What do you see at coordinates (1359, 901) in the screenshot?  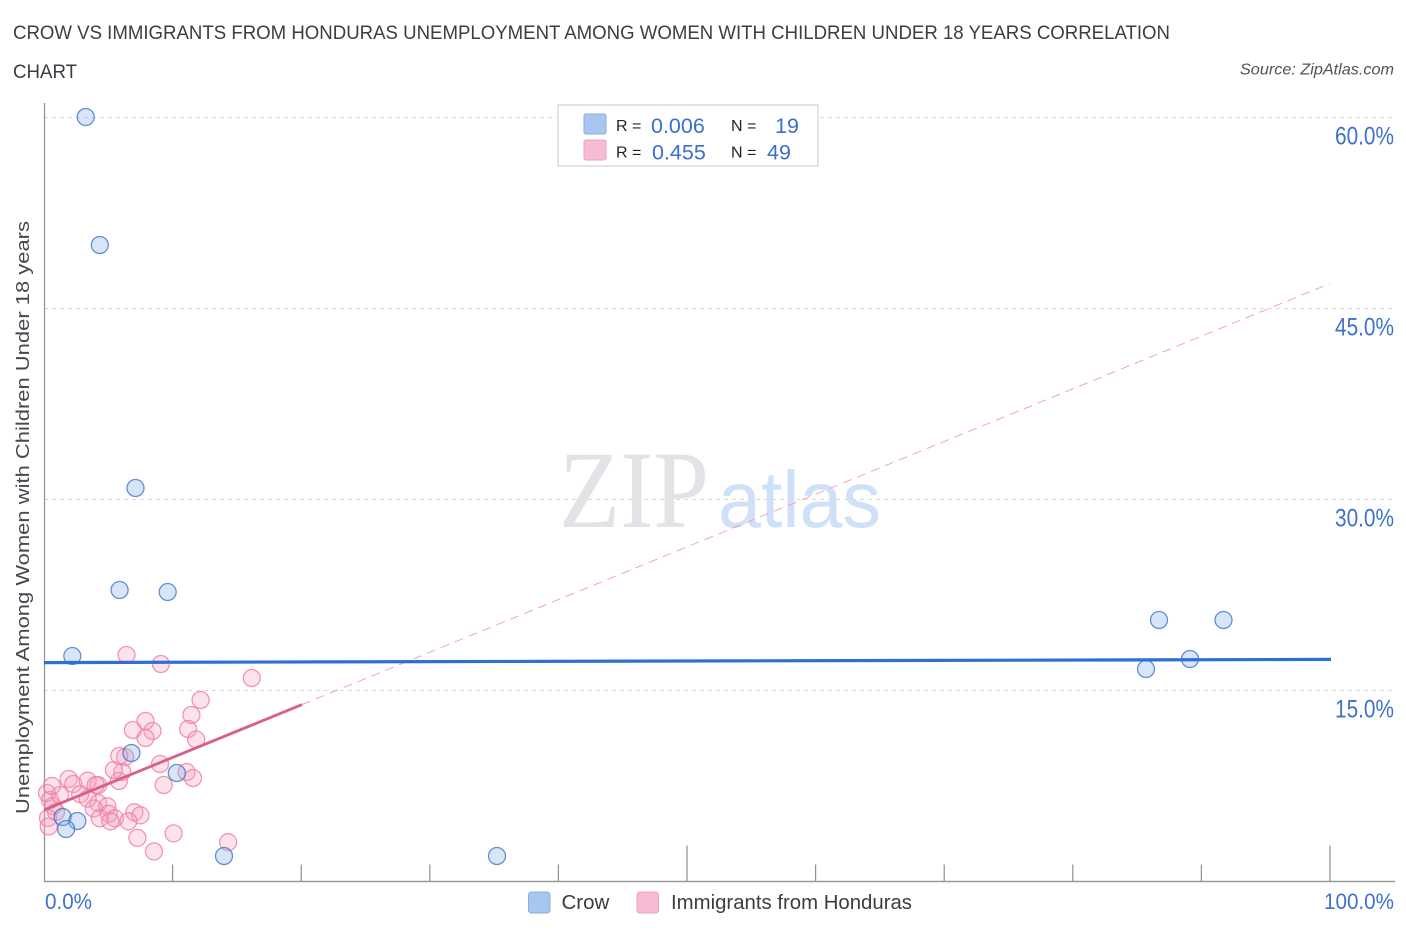 I see `svg-text: 100.0%` at bounding box center [1359, 901].